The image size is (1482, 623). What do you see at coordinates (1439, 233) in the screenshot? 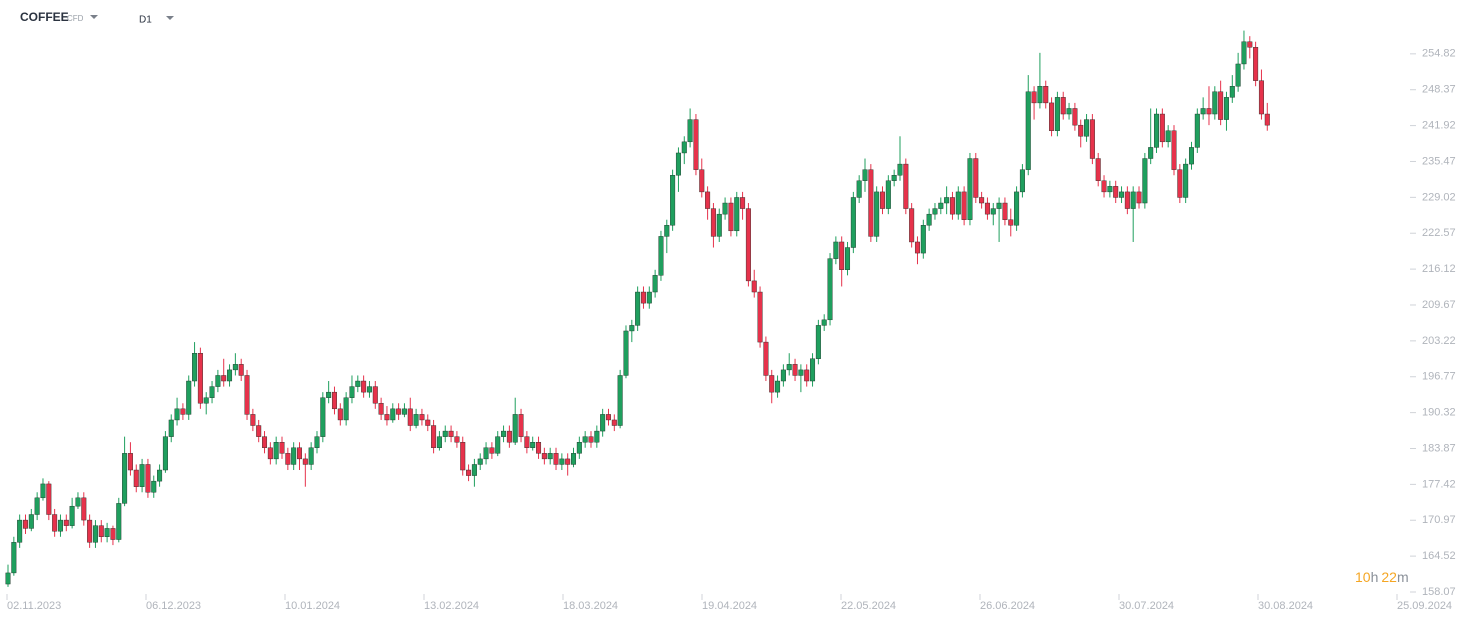
I see `y-tick-label: 222.57` at bounding box center [1439, 233].